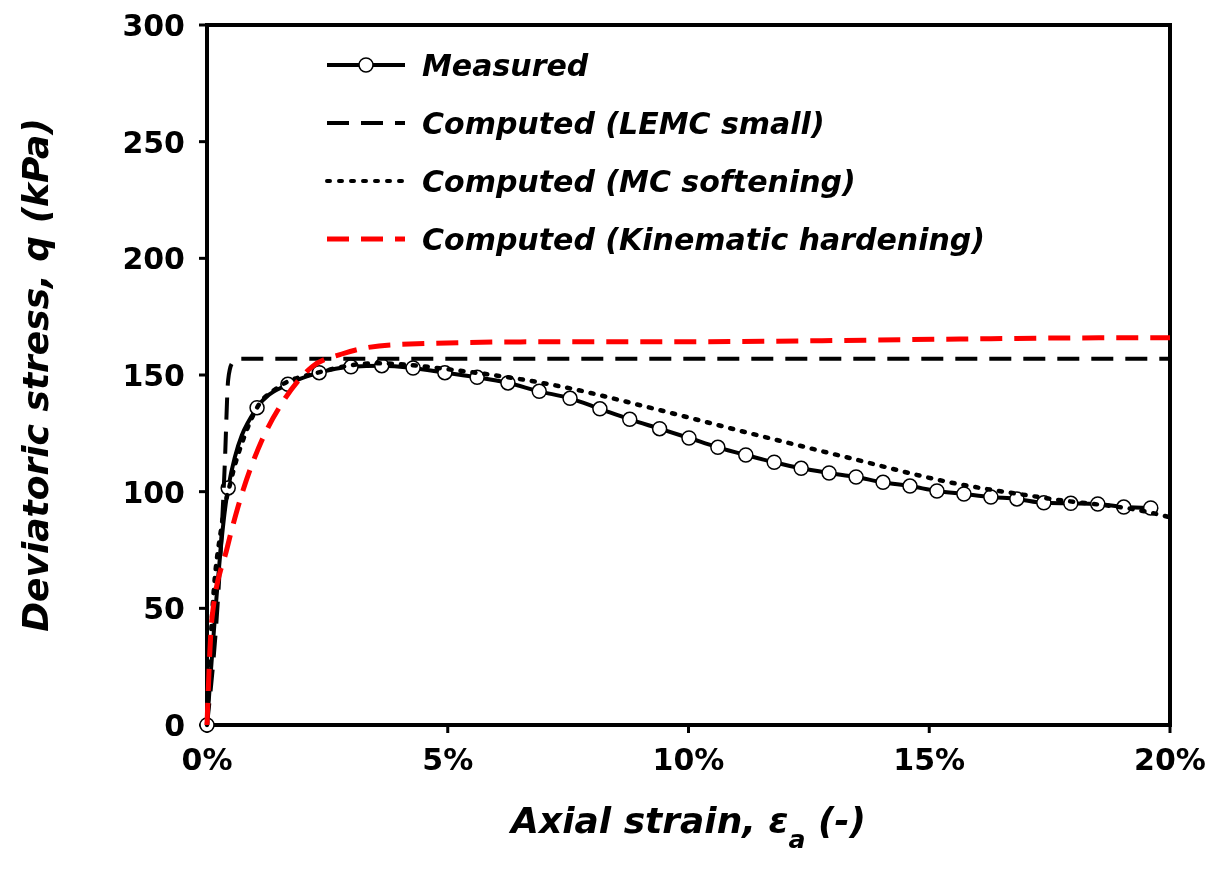 This screenshot has width=1228, height=888. I want to click on legend-label: Computed (Kinematic hardening), so click(704, 239).